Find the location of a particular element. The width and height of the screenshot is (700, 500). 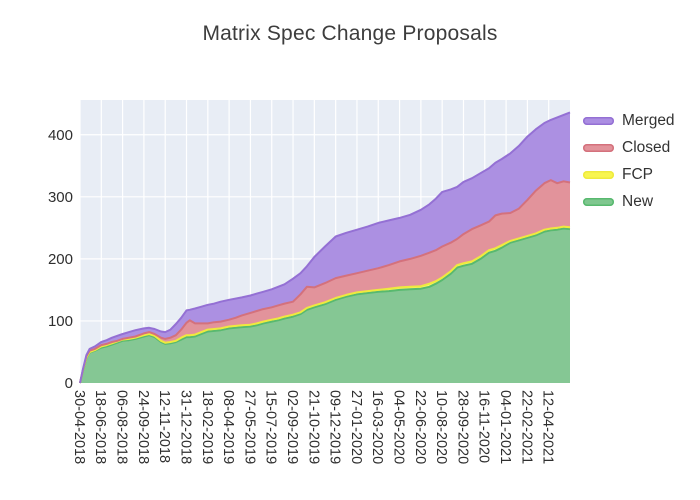

y-tick-label: 0 is located at coordinates (69, 383).